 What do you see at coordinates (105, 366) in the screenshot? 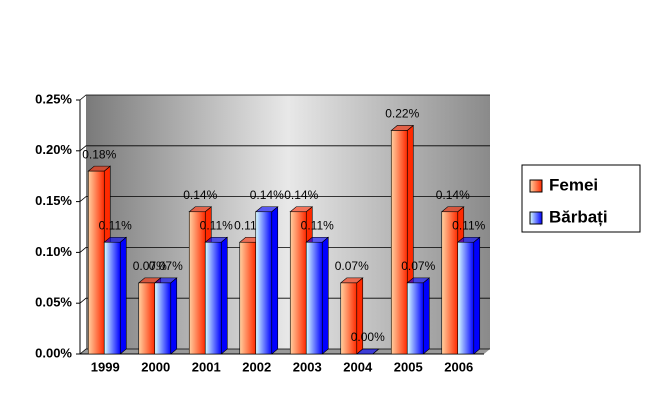
I see `x-tick-label: 1999` at bounding box center [105, 366].